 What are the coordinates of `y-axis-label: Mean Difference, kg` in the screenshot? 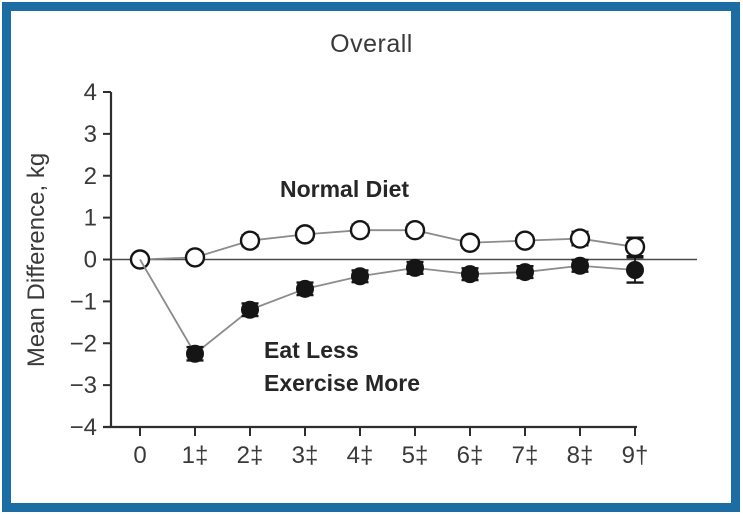 It's located at (36, 260).